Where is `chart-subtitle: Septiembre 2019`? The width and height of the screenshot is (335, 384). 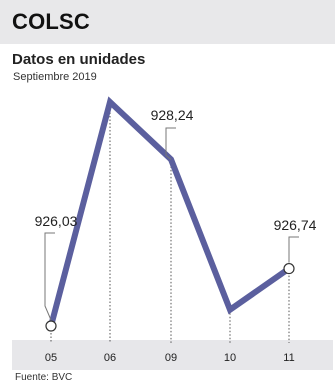 chart-subtitle: Septiembre 2019 is located at coordinates (55, 77).